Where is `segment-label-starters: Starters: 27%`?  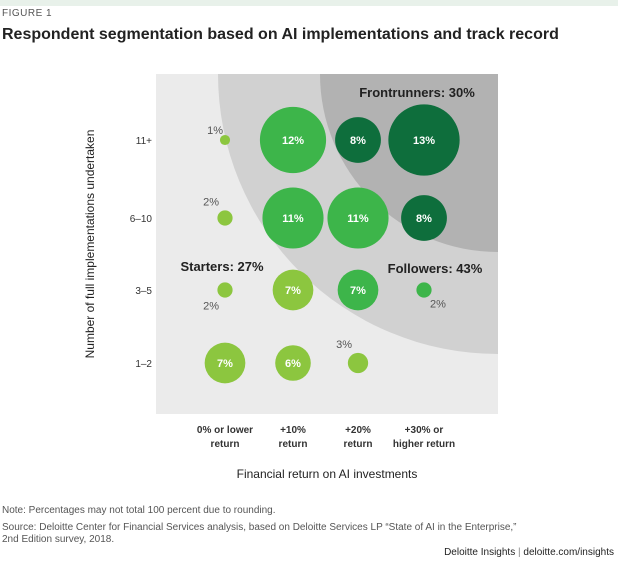 segment-label-starters: Starters: 27% is located at coordinates (222, 266).